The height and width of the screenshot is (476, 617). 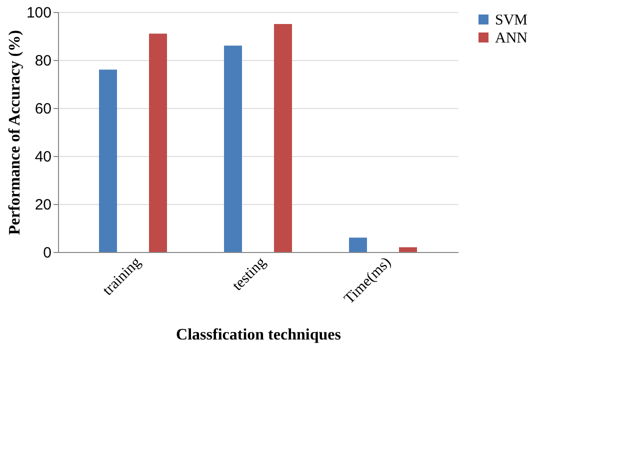 I want to click on y-tick-label: 40, so click(x=43, y=157).